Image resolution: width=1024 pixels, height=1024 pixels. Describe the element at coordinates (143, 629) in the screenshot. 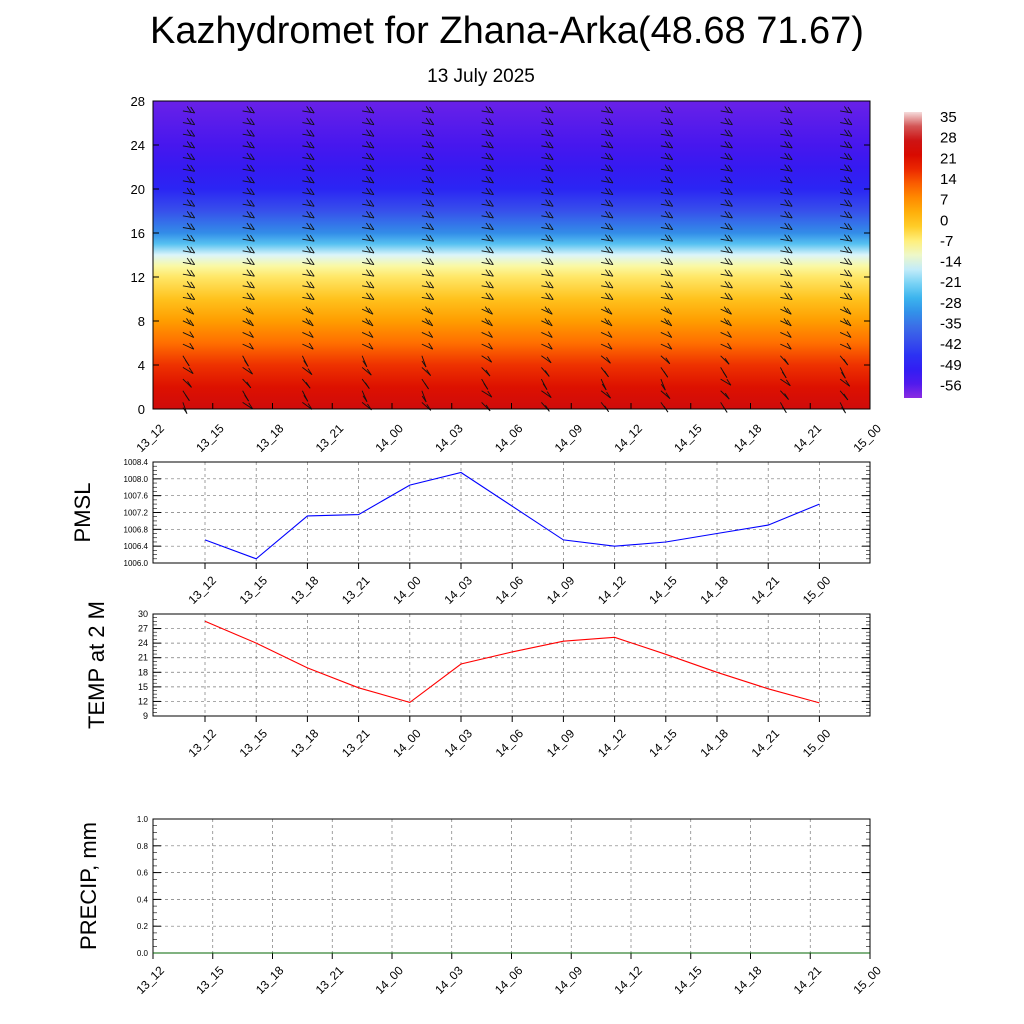

I see `y-tick-label: 27` at that location.